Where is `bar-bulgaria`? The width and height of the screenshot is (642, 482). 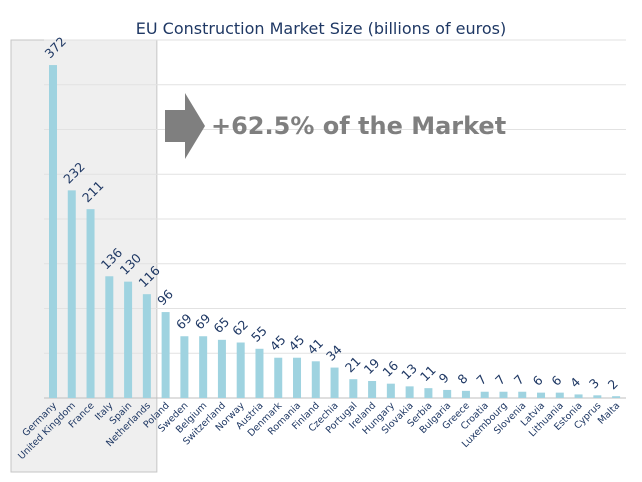
bar-bulgaria is located at coordinates (447, 393).